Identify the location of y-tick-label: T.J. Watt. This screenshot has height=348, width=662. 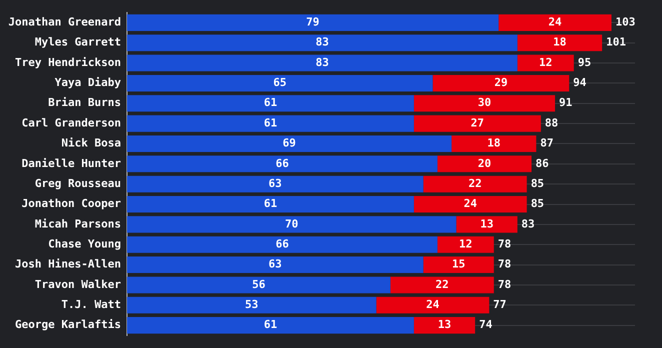
(91, 304).